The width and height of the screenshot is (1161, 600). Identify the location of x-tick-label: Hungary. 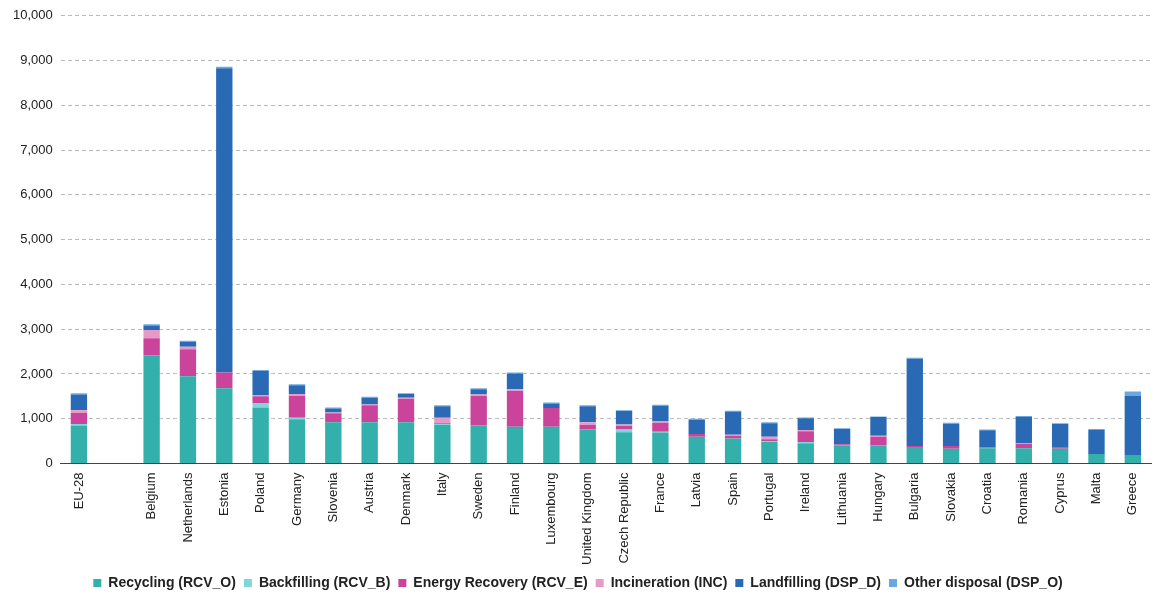
(878, 497).